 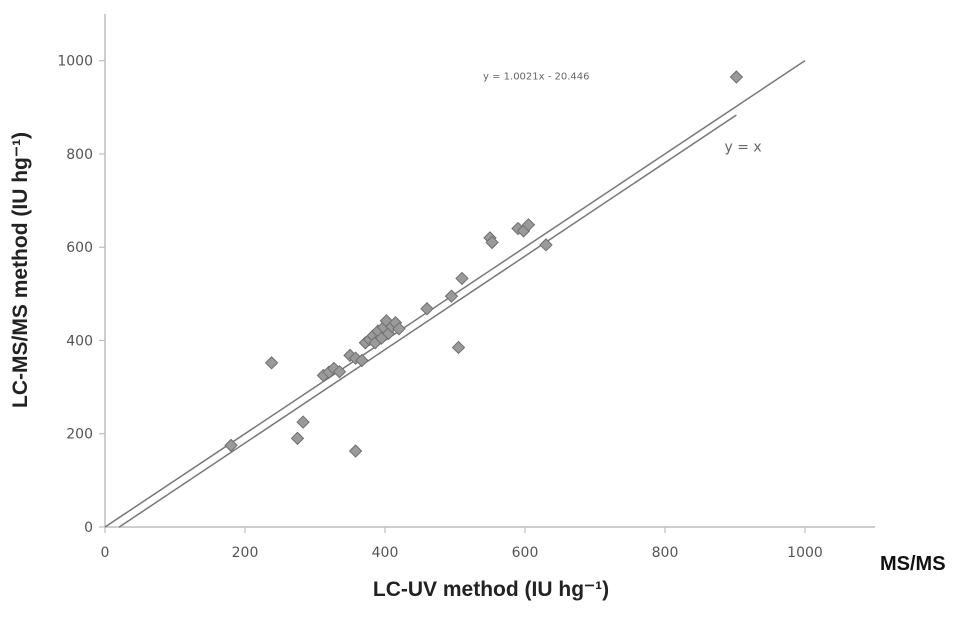 I want to click on y-tick-label: 1000, so click(x=75, y=62).